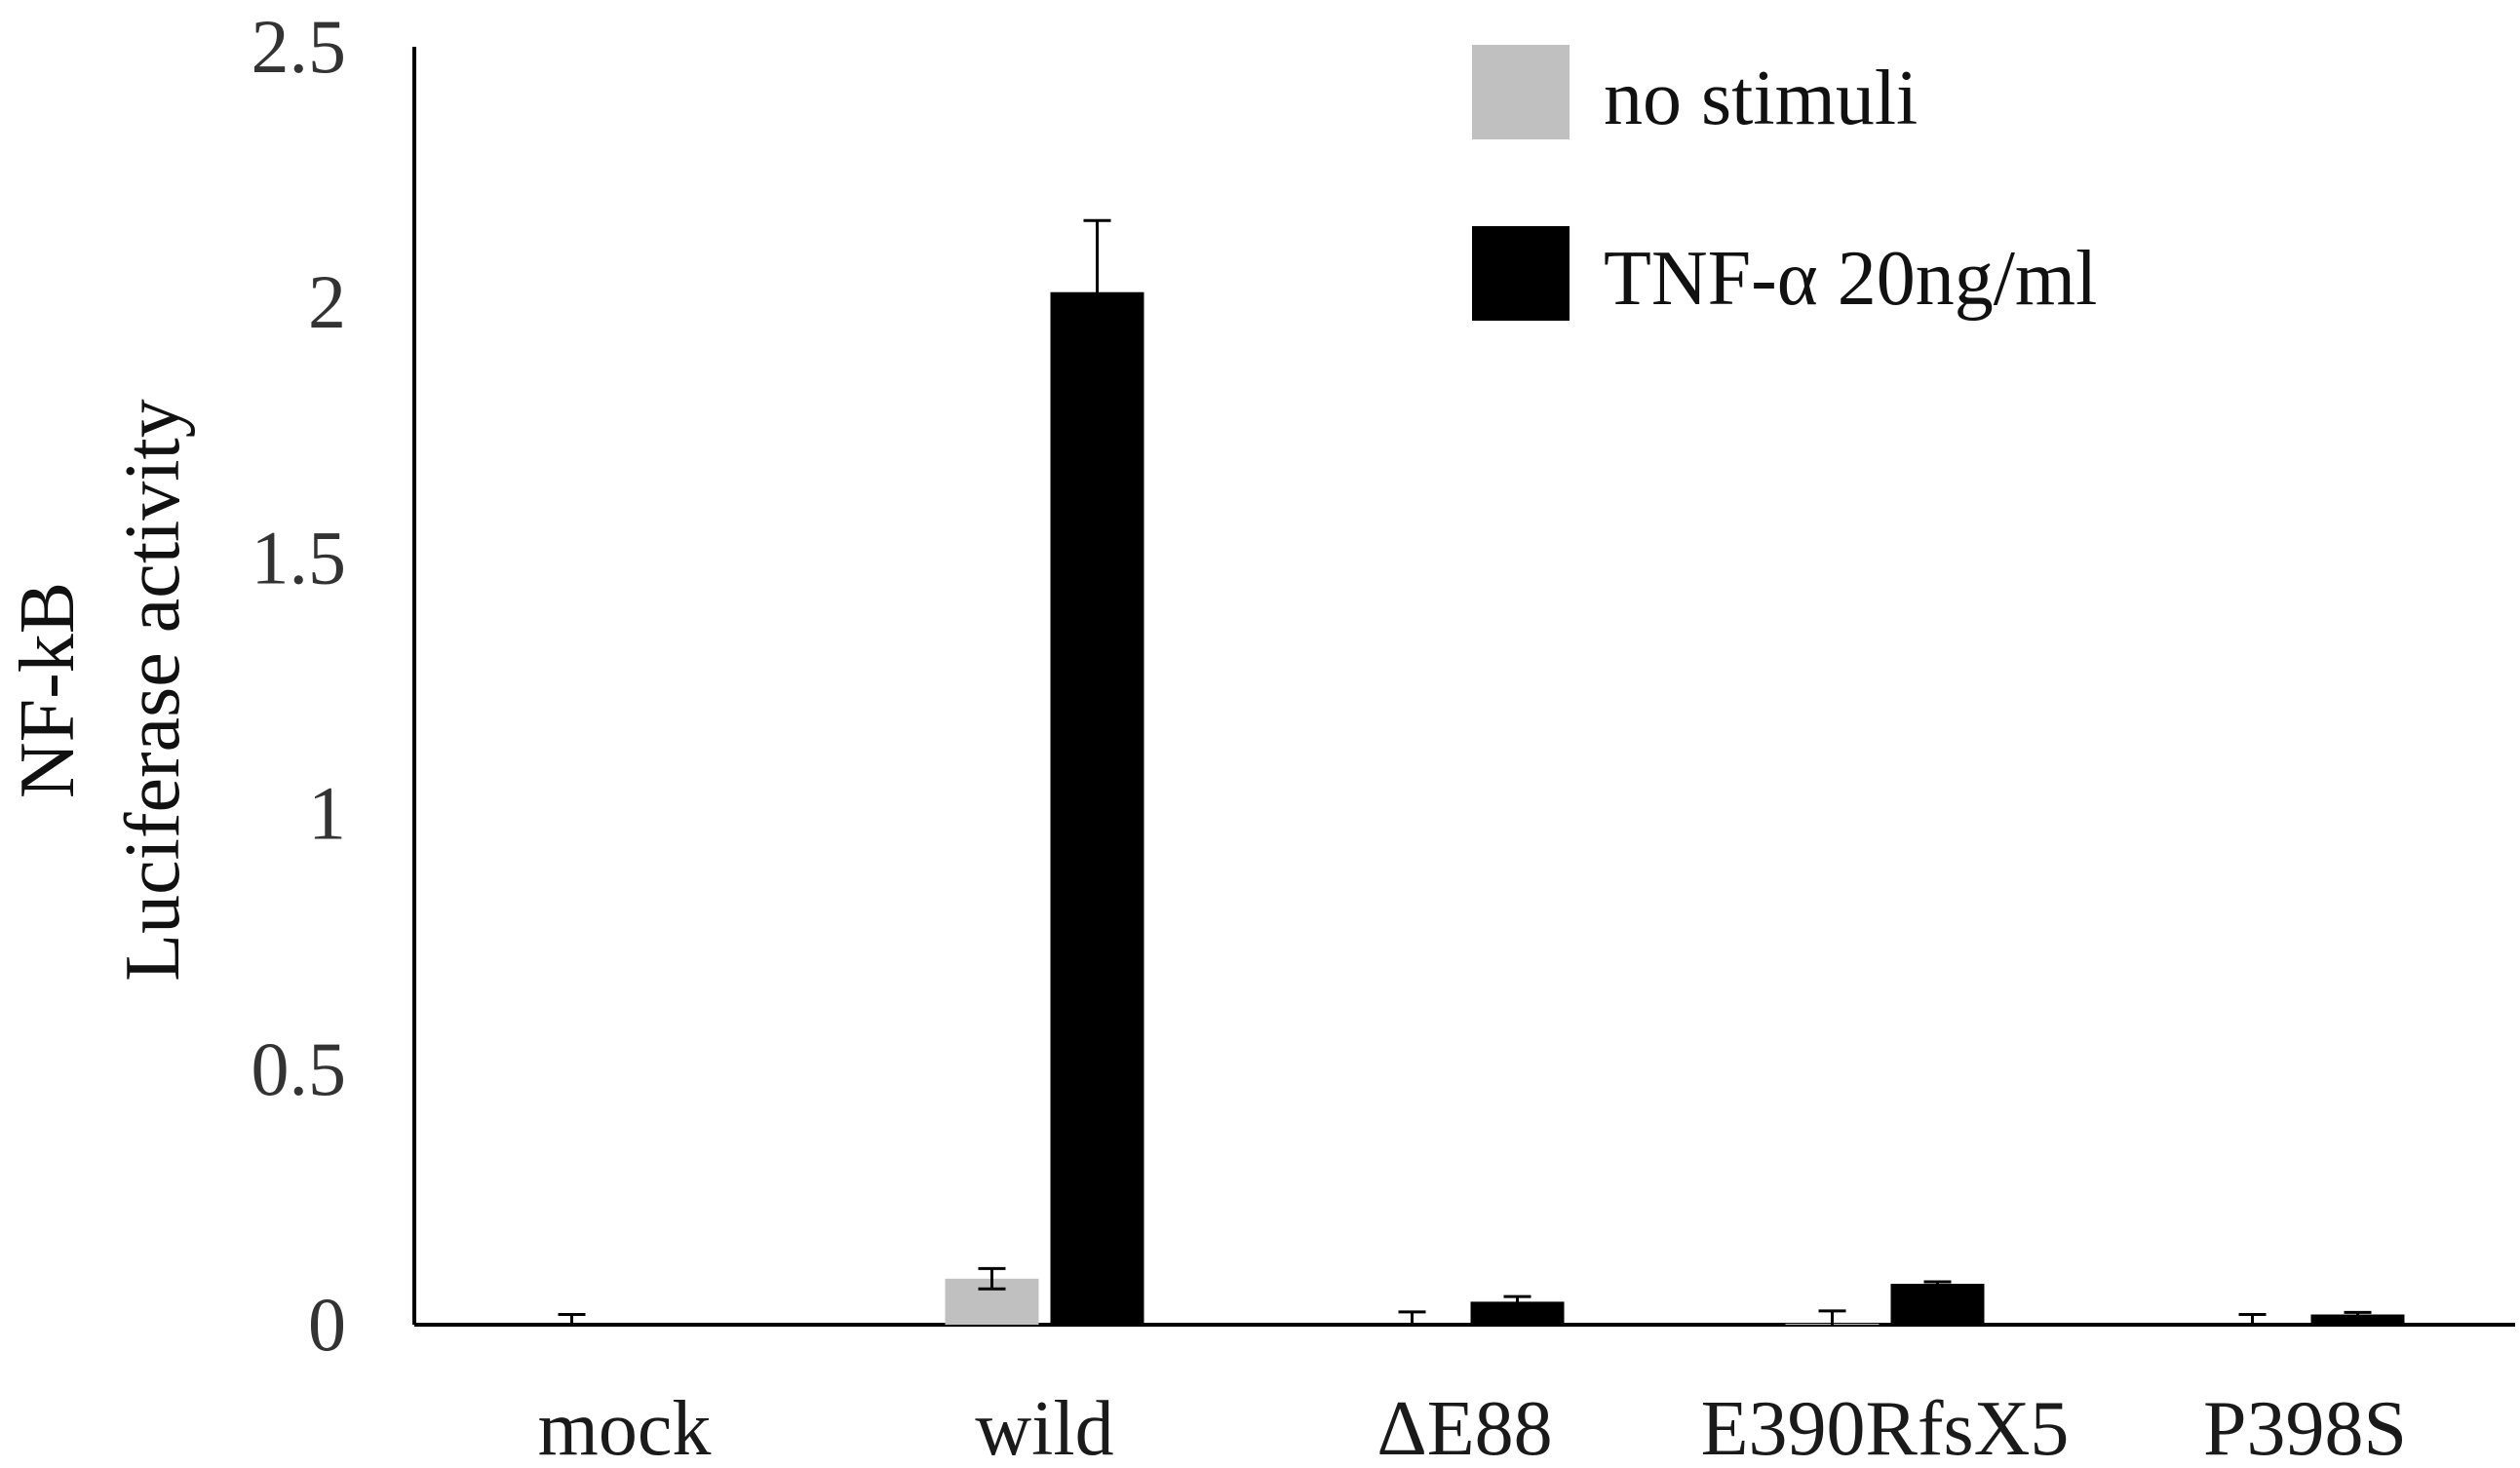  Describe the element at coordinates (153, 690) in the screenshot. I see `y-axis-title-line2: Luciferase activity` at that location.